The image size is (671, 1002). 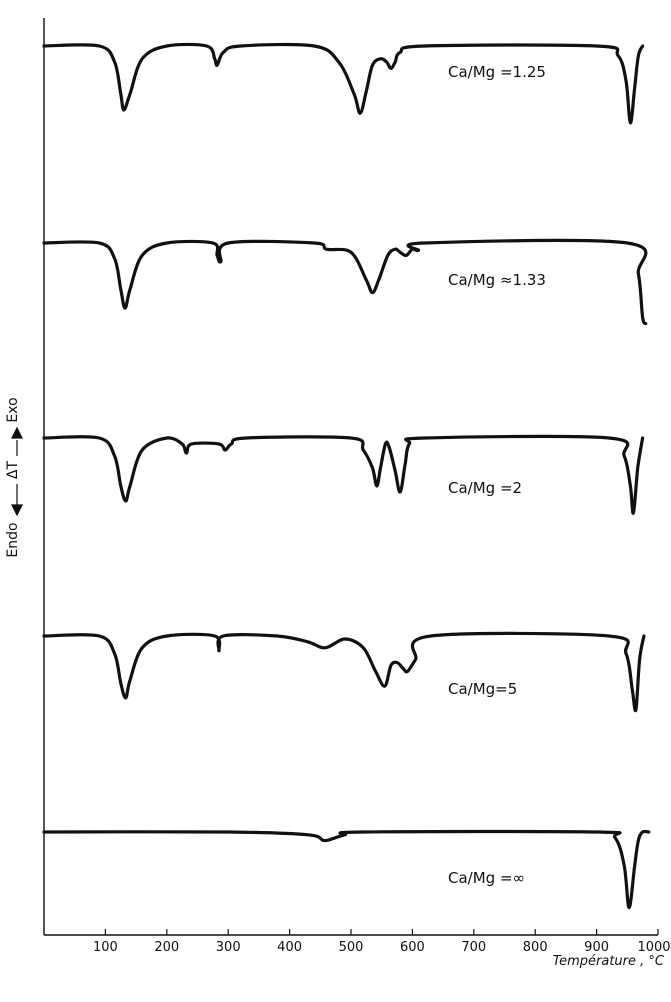 I want to click on x-tick-label: 600, so click(x=412, y=947).